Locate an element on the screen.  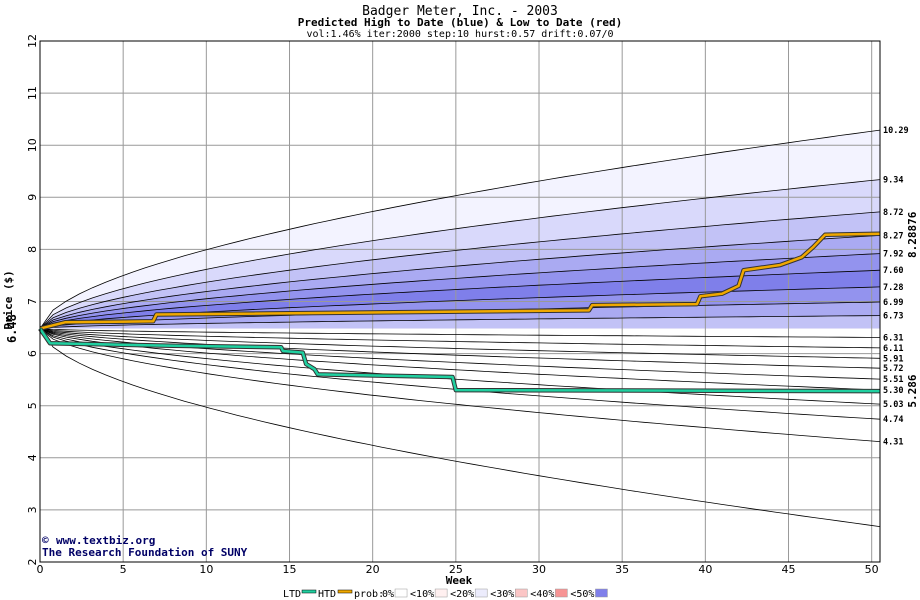
legend-ltd-label: LTD is located at coordinates (292, 594).